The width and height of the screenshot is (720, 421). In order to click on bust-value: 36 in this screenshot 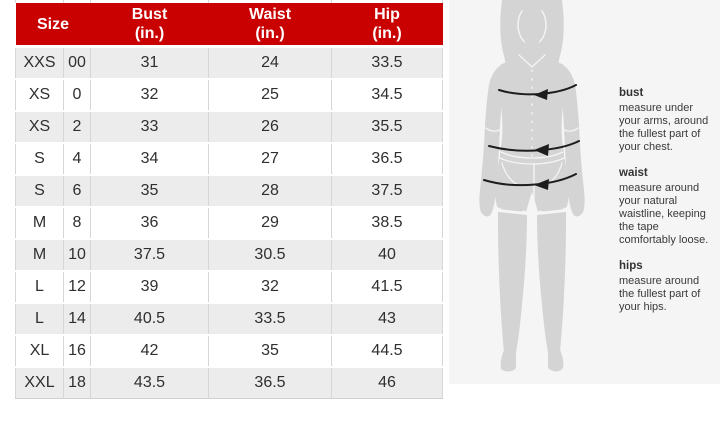, I will do `click(149, 223)`.